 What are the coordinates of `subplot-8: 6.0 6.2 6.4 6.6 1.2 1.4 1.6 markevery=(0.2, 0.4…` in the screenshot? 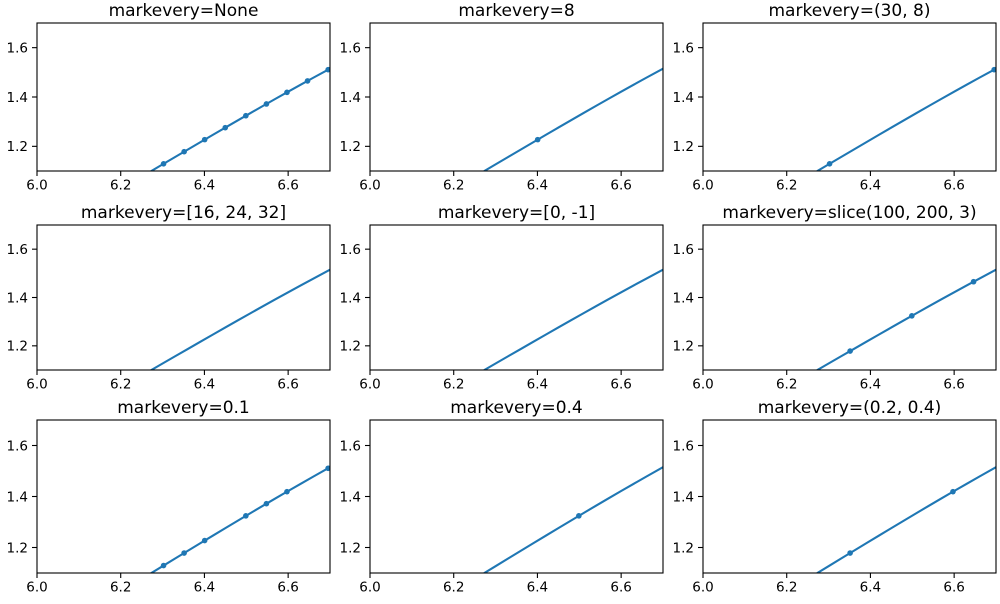 It's located at (835, 497).